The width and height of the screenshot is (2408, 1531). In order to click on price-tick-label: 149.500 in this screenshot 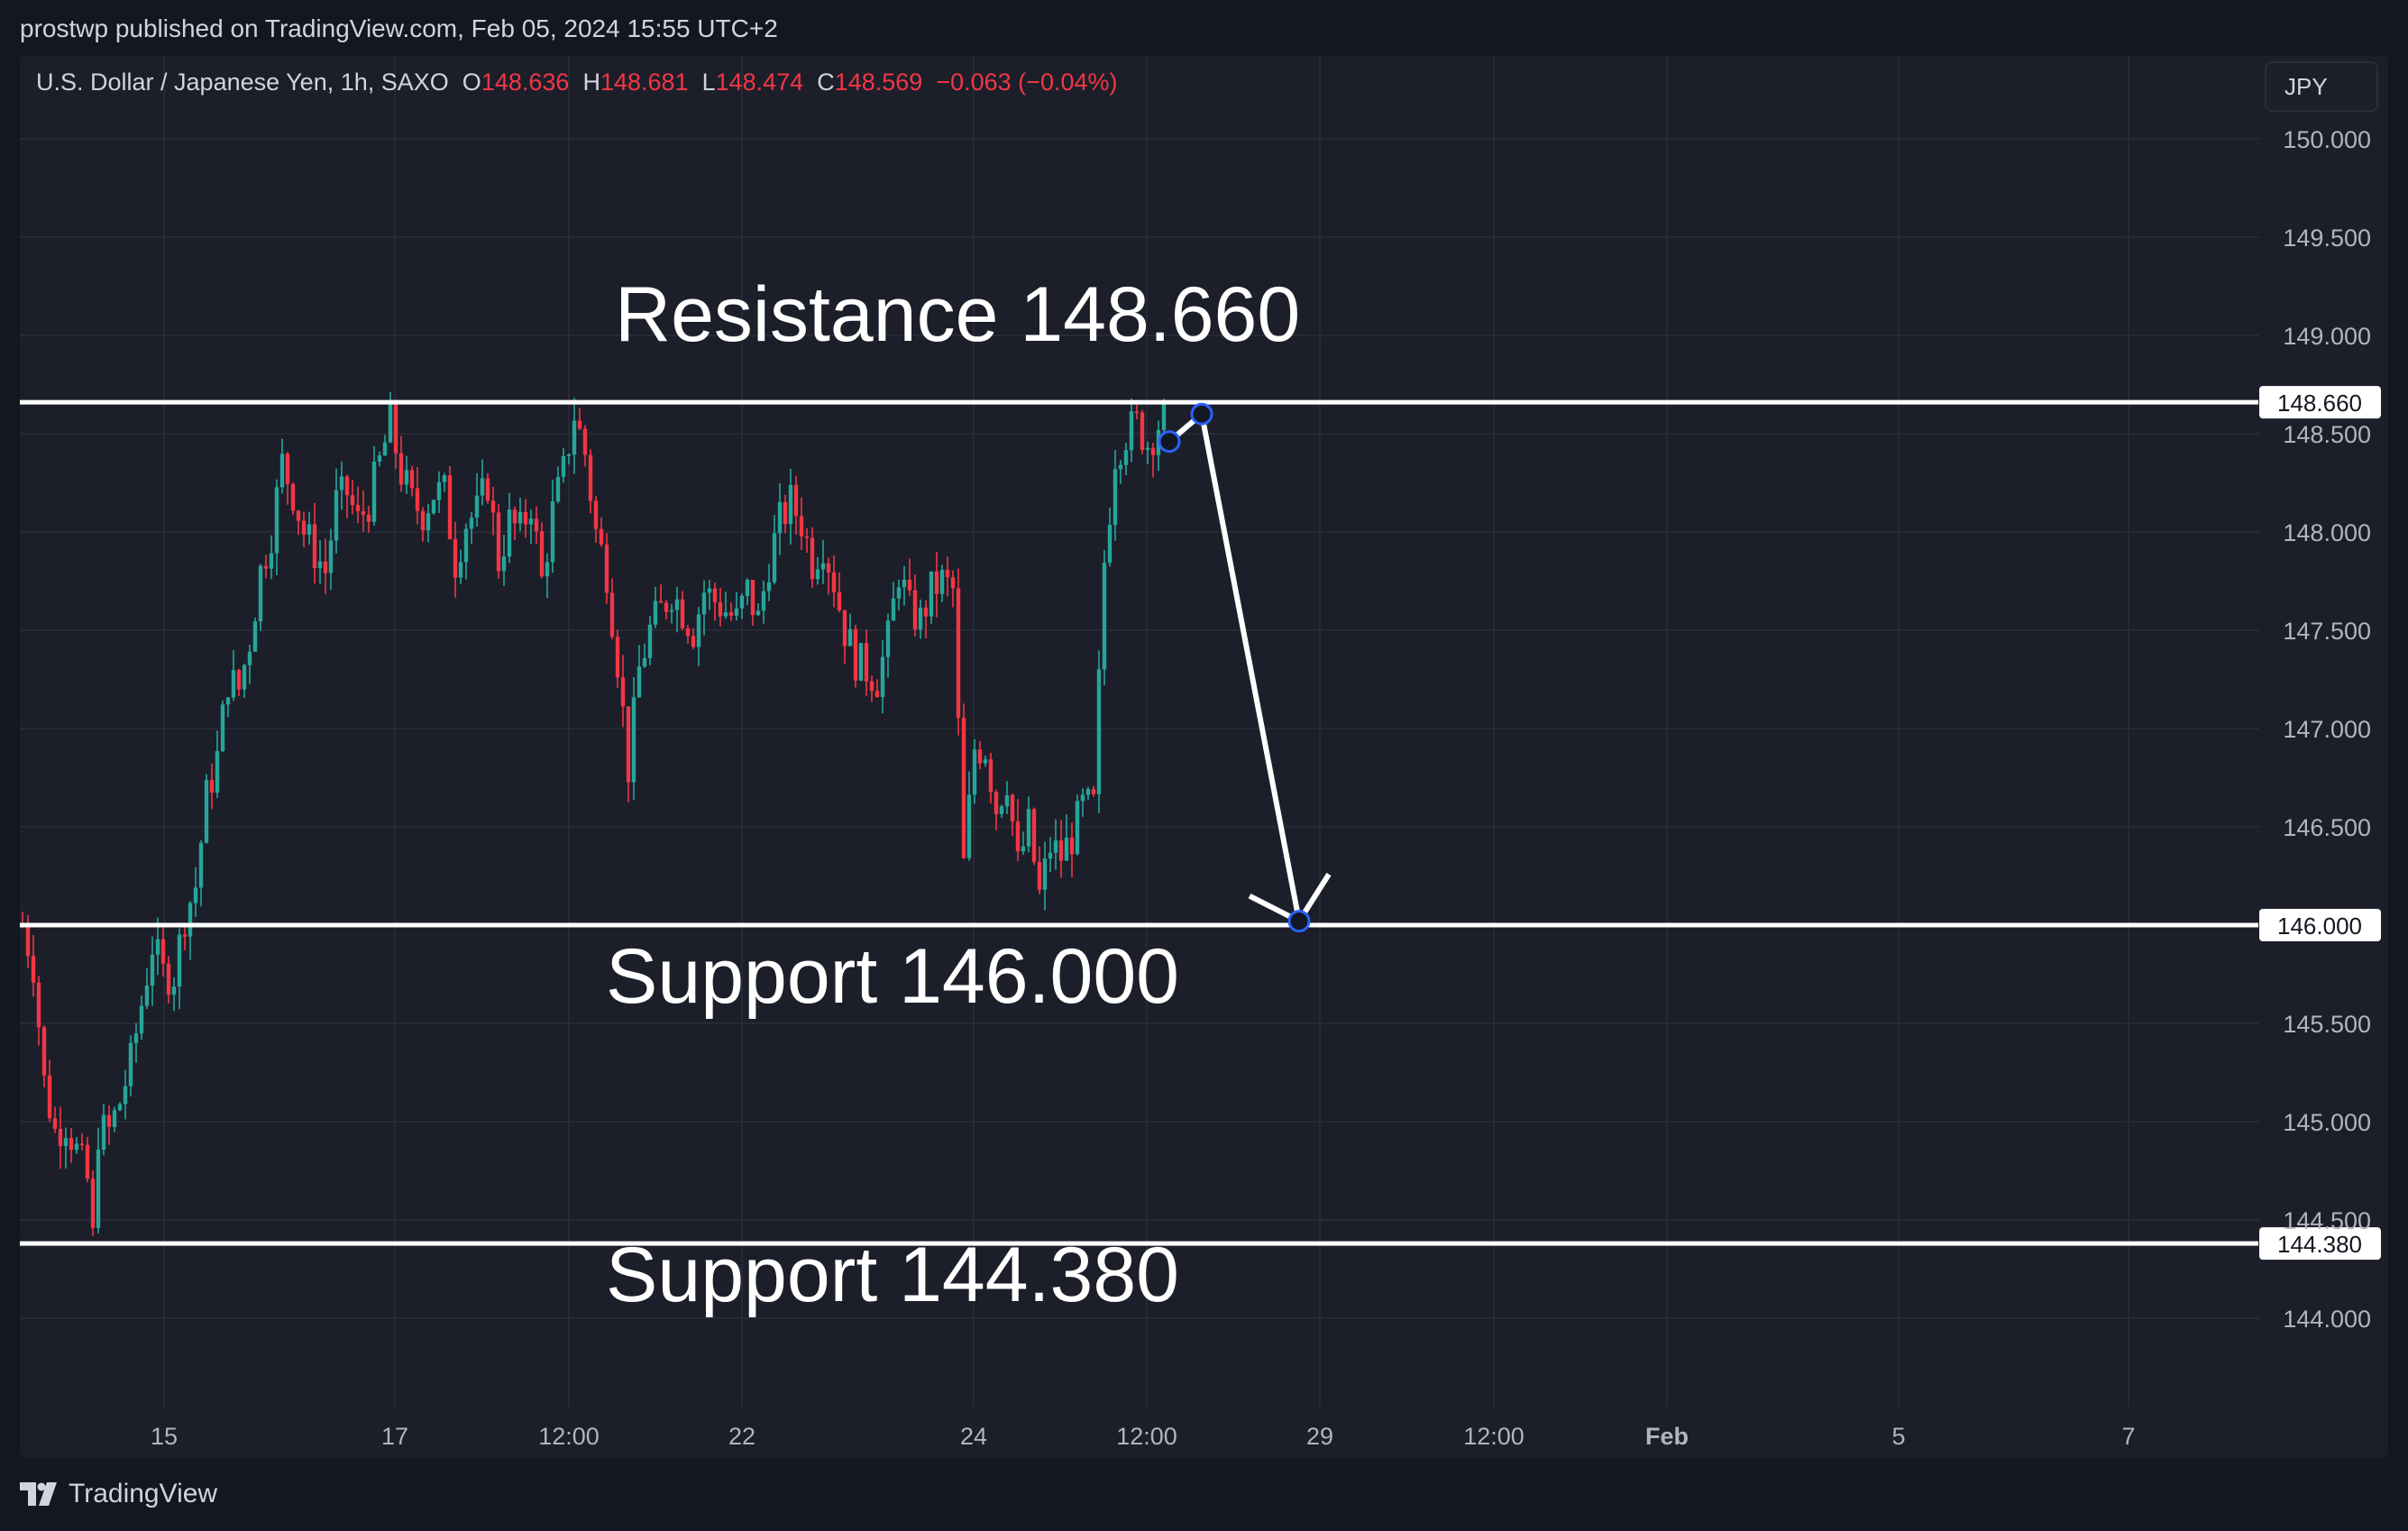, I will do `click(2327, 238)`.